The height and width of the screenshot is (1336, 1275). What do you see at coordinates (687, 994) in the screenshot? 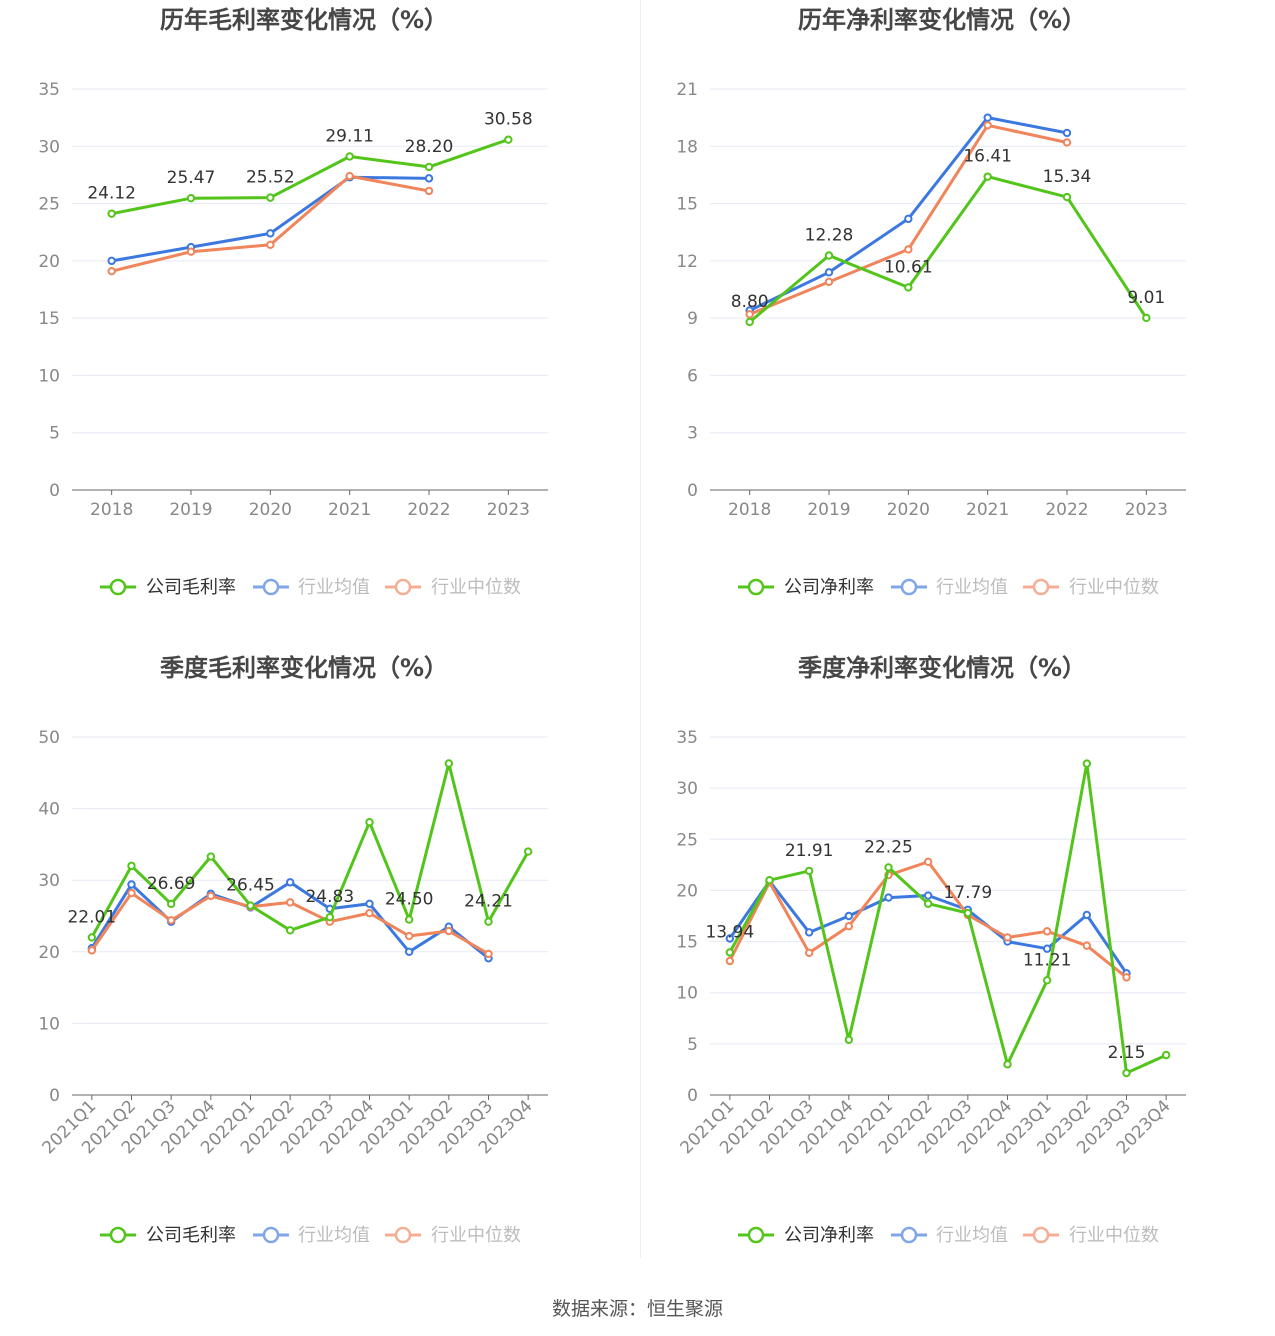
I see `y-tick-label: 10` at bounding box center [687, 994].